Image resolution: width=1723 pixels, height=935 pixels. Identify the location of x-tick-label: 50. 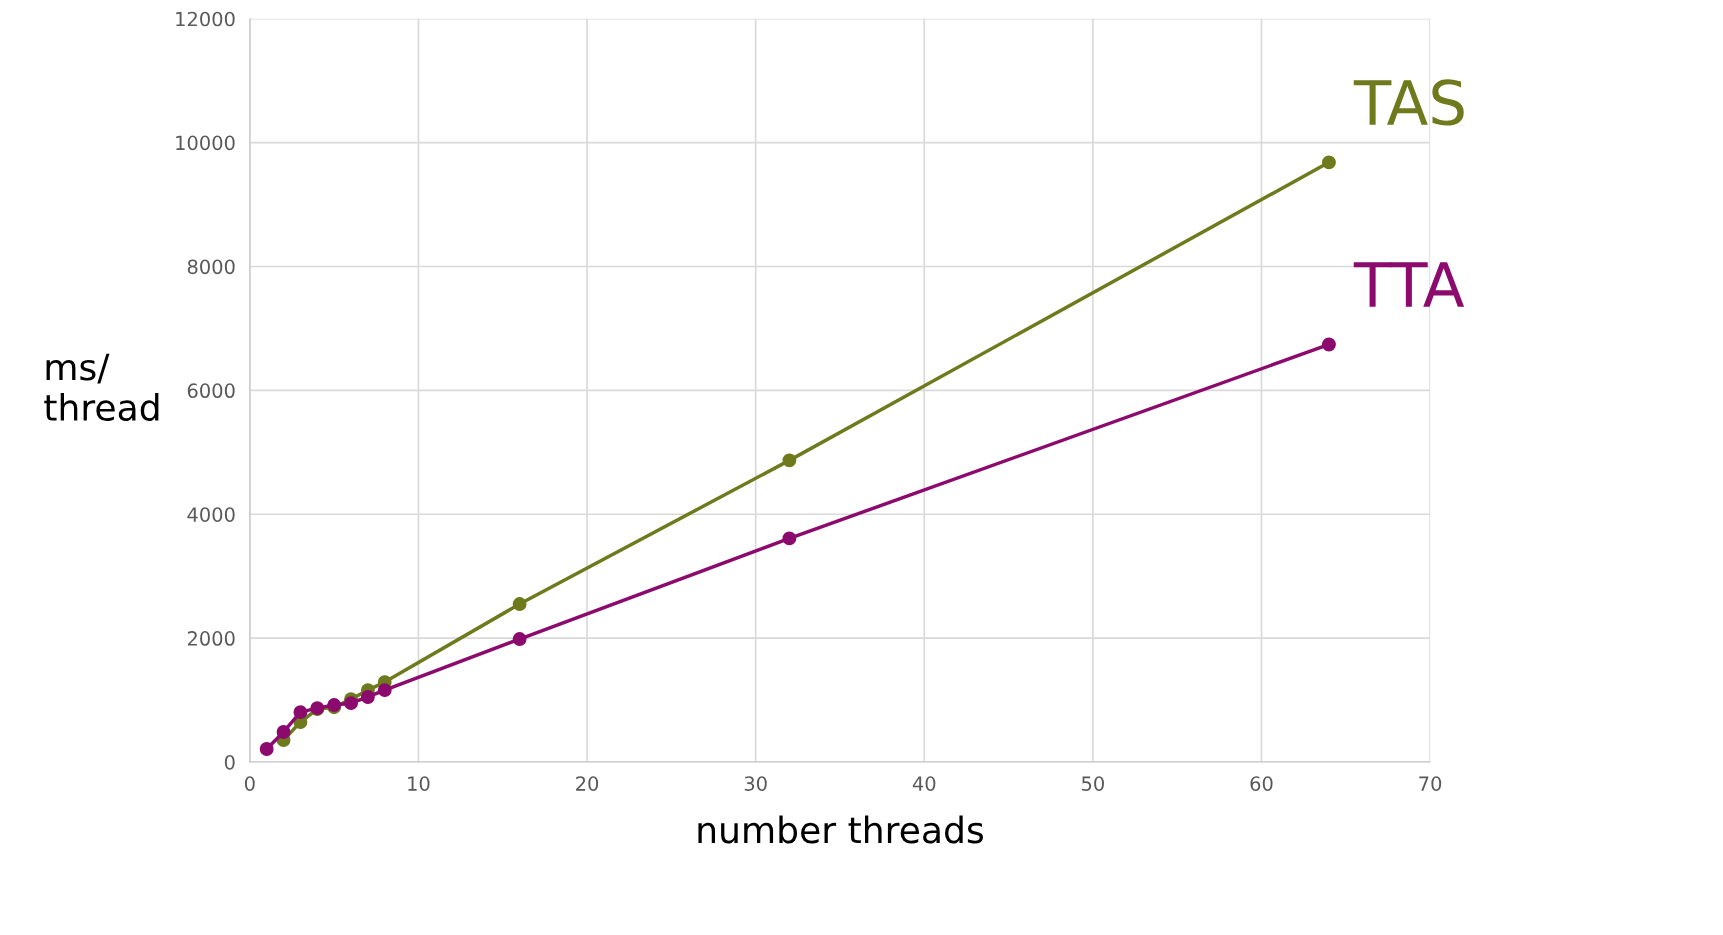
(1093, 783).